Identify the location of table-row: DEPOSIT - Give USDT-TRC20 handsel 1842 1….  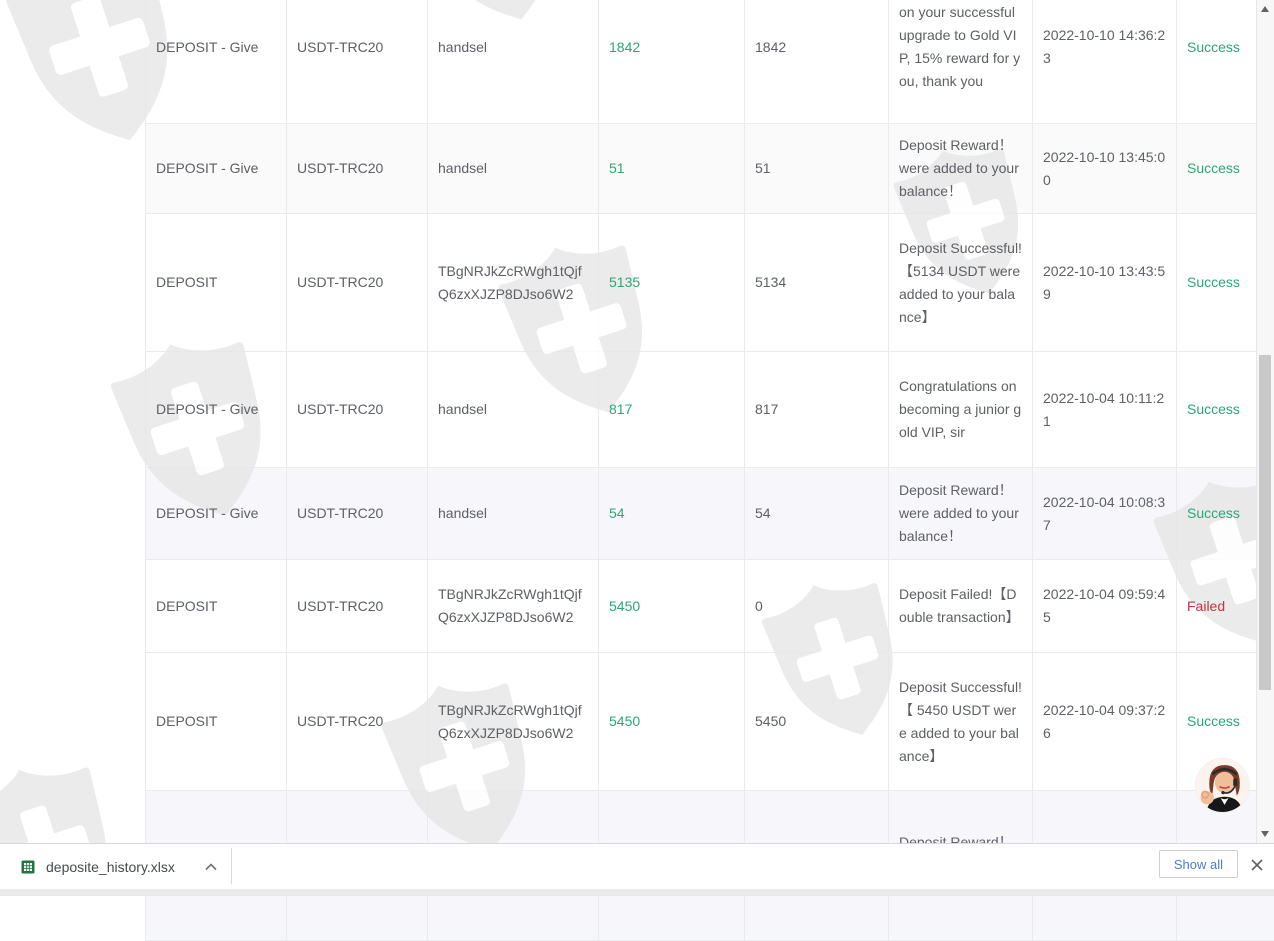
(710, 62).